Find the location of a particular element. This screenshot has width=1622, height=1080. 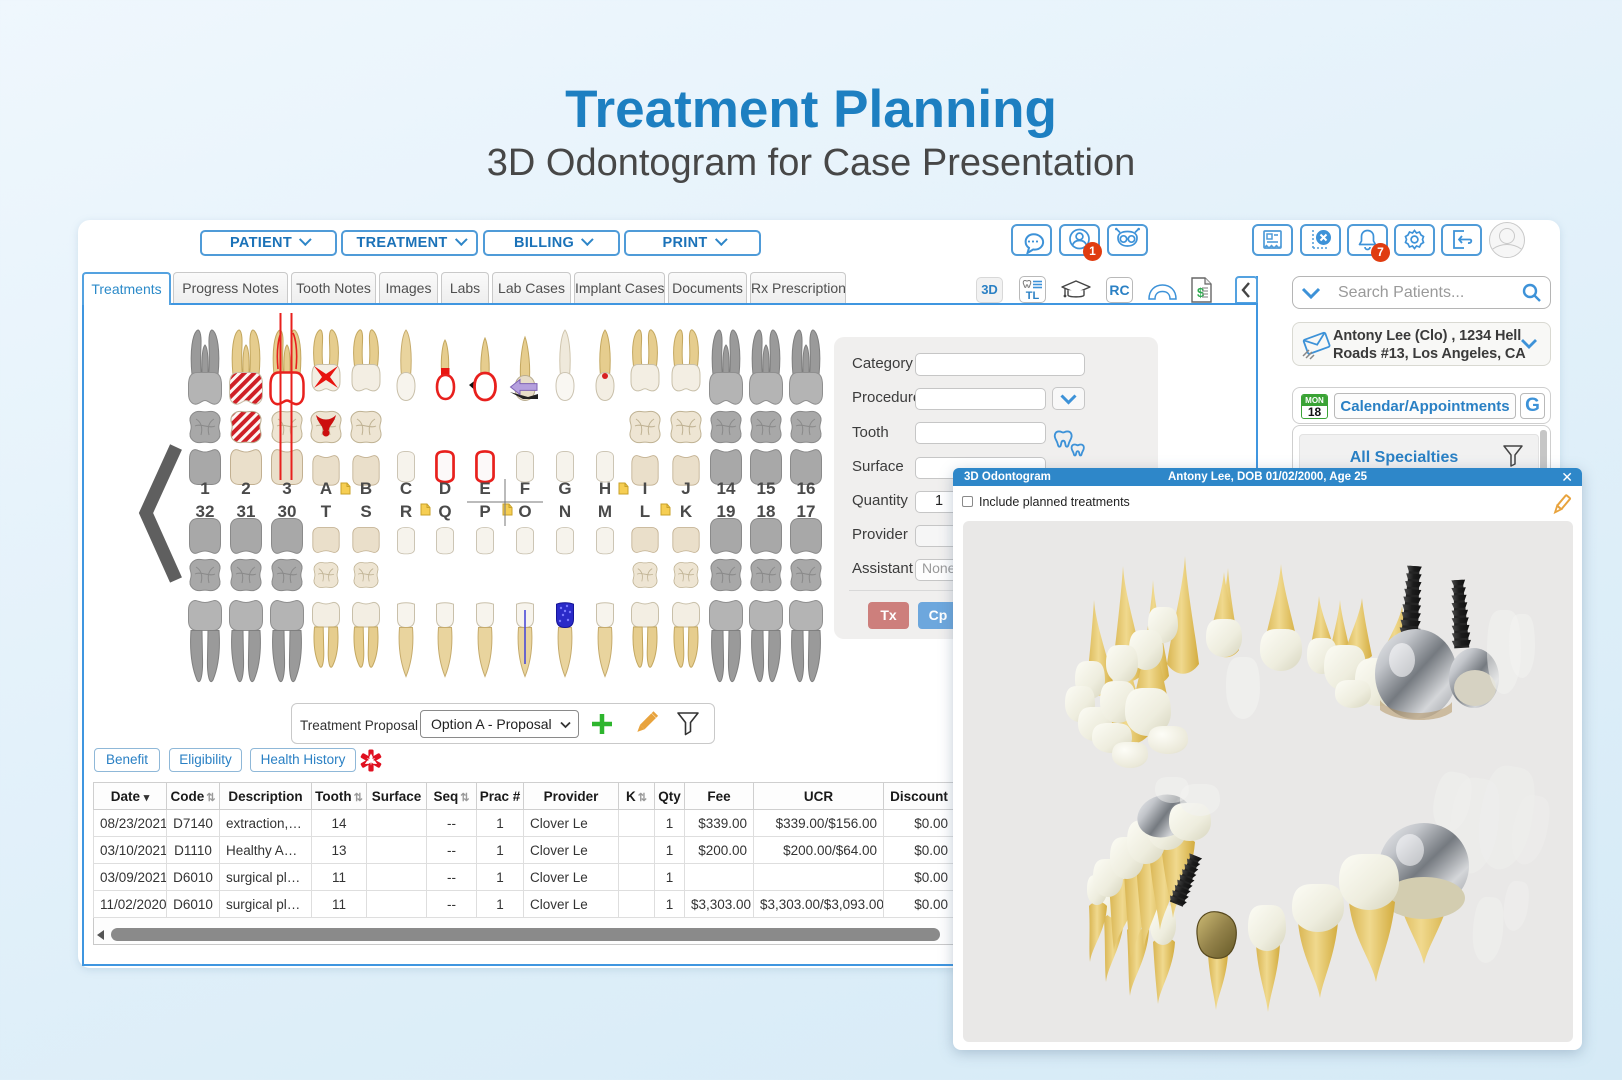

svg-text: 30 is located at coordinates (287, 511).